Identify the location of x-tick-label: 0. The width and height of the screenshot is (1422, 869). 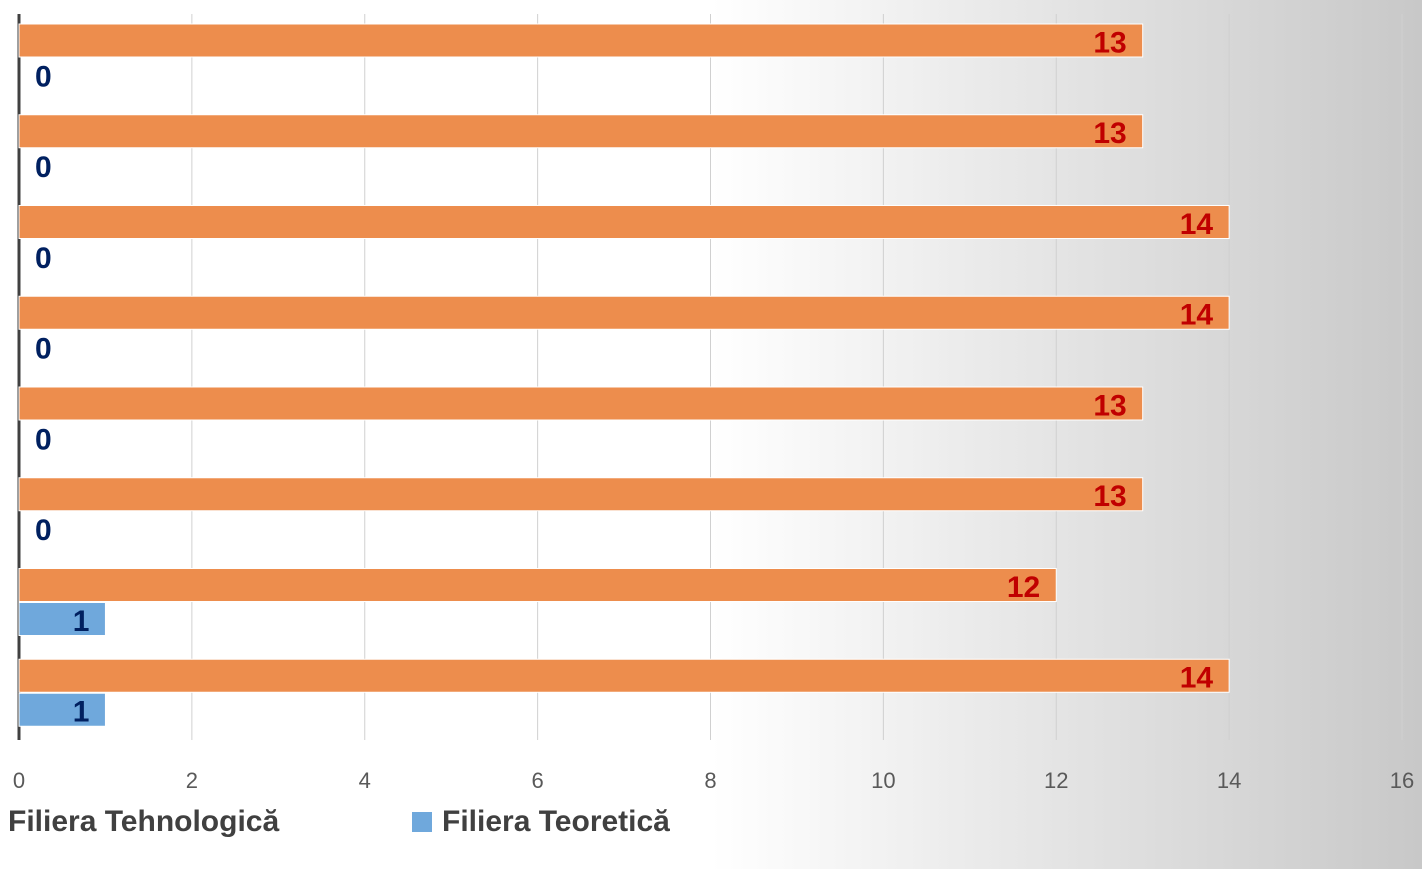
(19, 780).